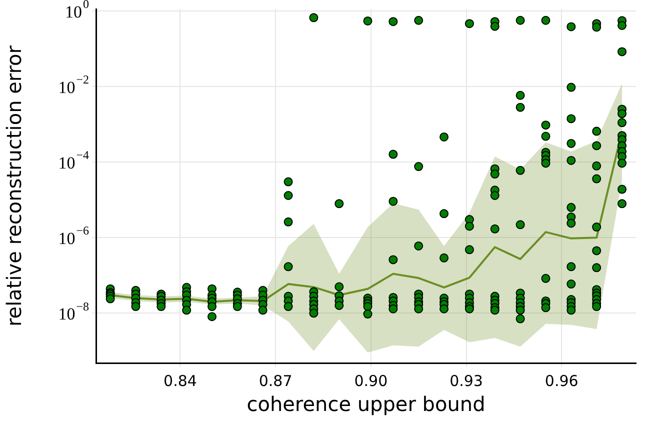  Describe the element at coordinates (371, 381) in the screenshot. I see `x-tick-label: 0.90` at that location.